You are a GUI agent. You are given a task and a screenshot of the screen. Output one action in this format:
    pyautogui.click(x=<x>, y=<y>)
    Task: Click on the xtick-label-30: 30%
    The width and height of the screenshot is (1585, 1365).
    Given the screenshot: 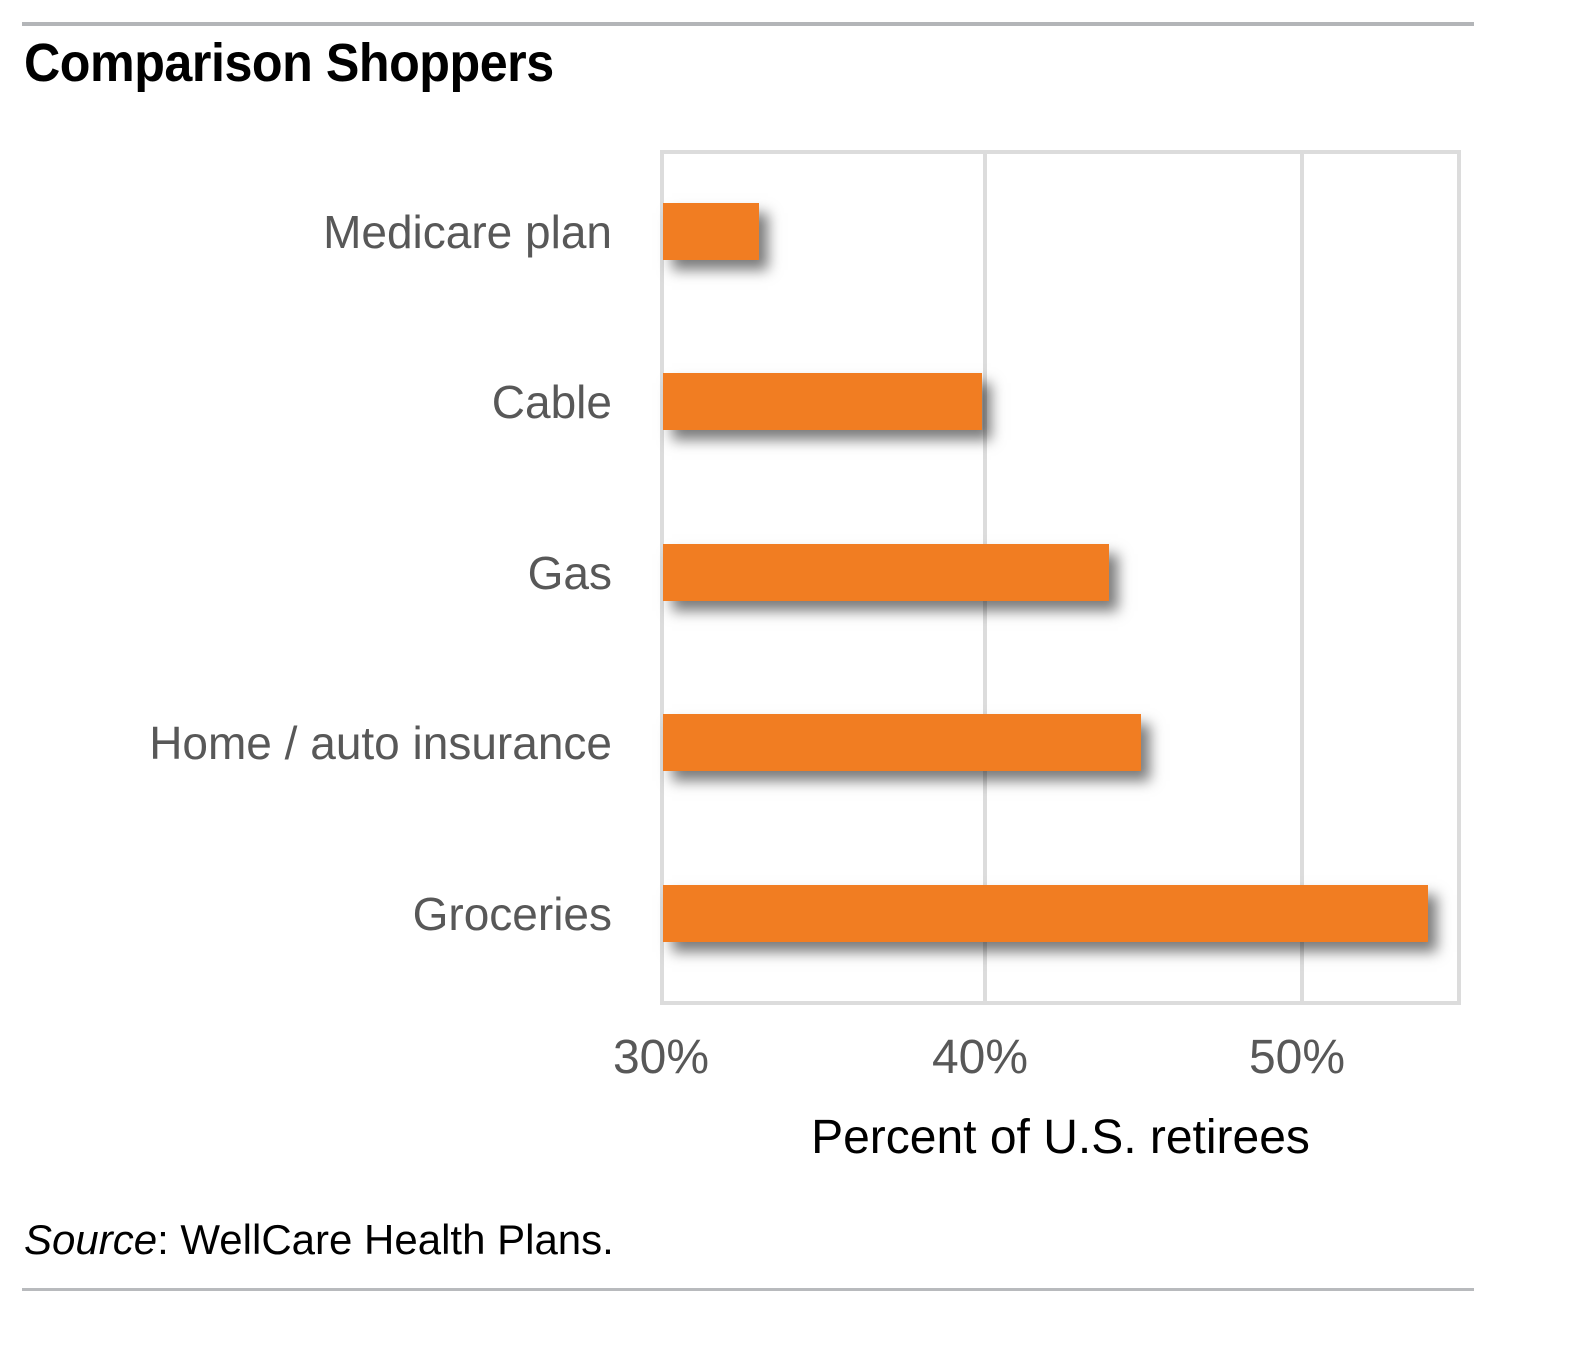 What is the action you would take?
    pyautogui.click(x=661, y=1057)
    